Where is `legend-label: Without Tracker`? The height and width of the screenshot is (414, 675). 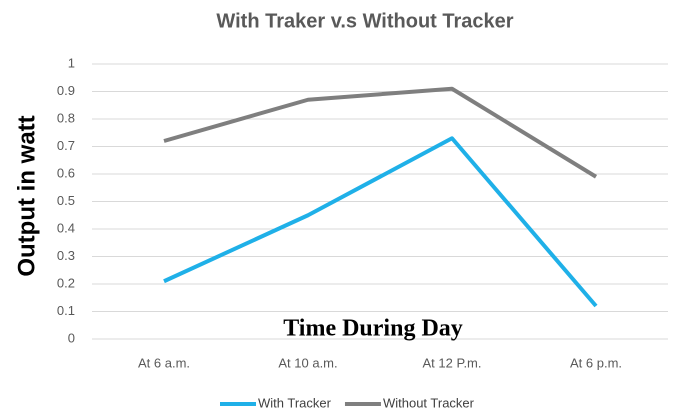
legend-label: Without Tracker is located at coordinates (429, 402).